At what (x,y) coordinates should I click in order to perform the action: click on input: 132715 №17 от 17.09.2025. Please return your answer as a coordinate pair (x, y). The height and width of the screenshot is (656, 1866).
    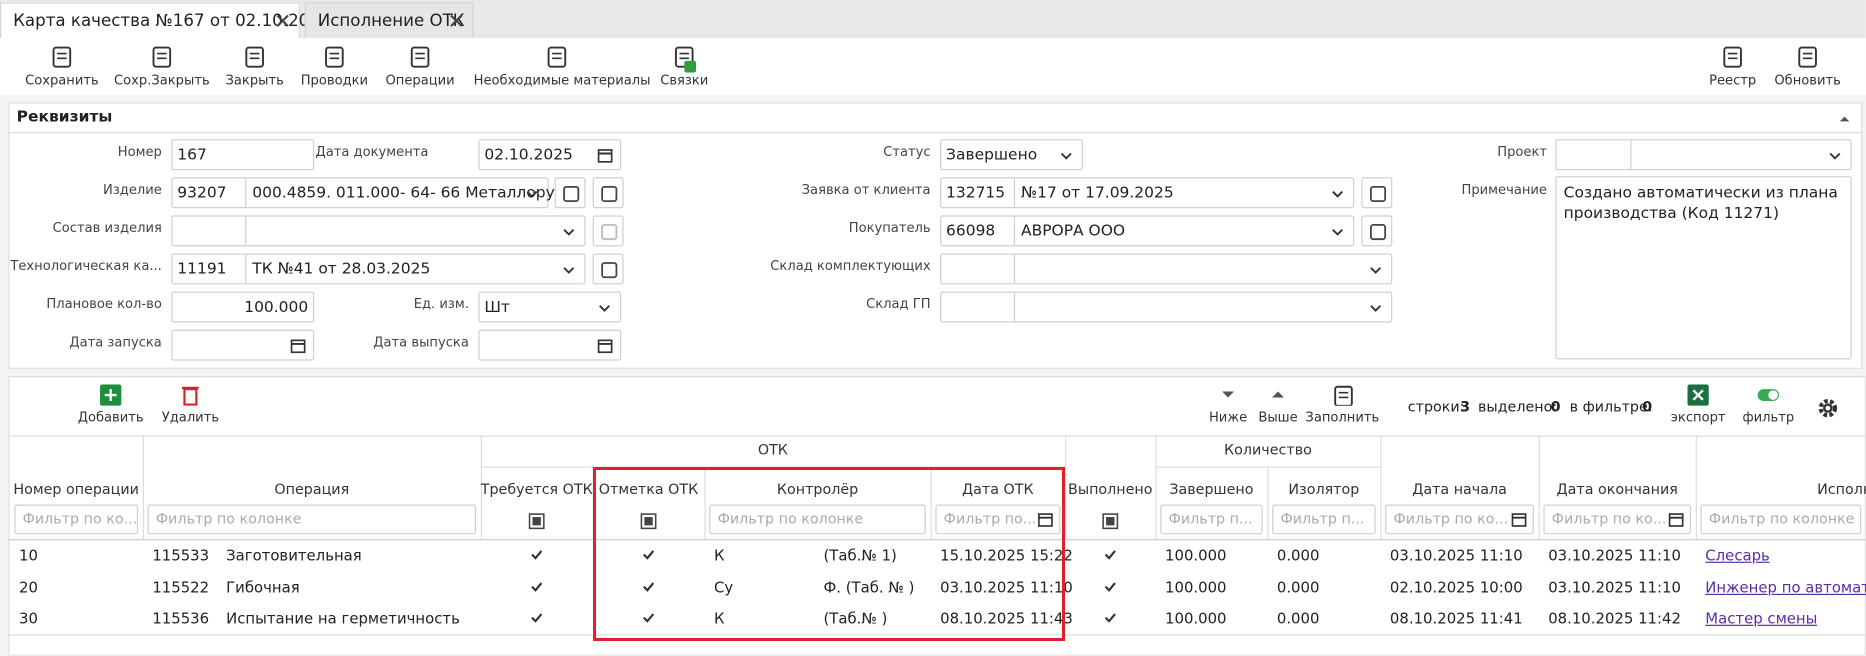
    Looking at the image, I should click on (1147, 193).